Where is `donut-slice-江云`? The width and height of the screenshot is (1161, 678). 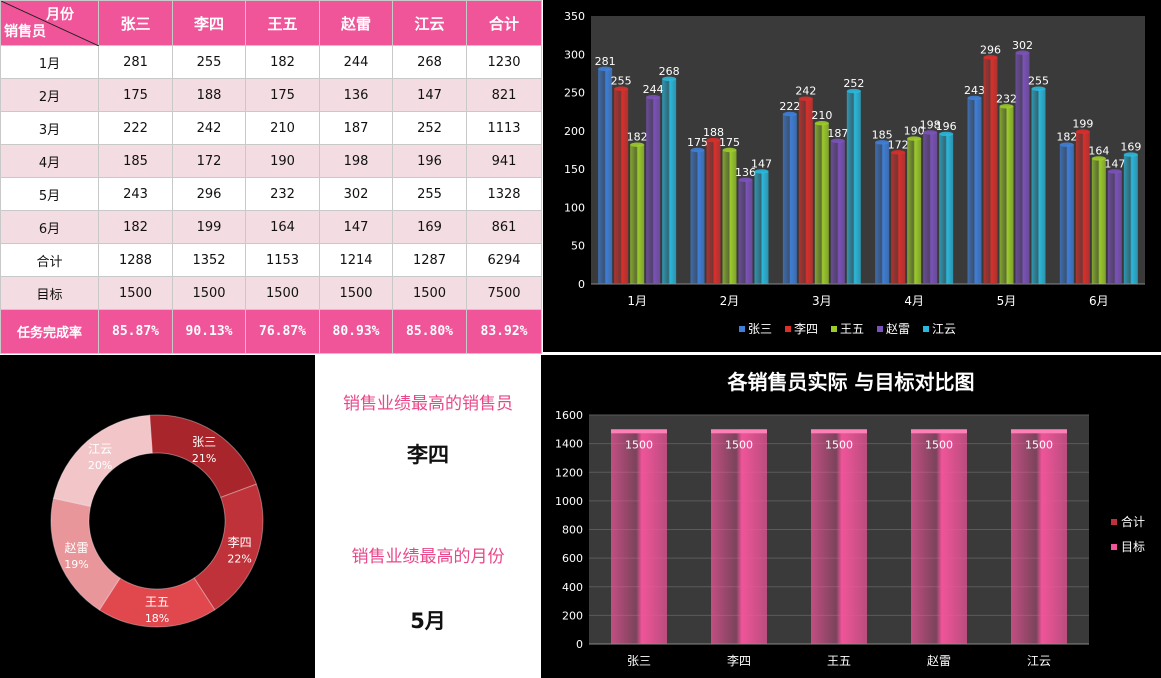 donut-slice-江云 is located at coordinates (102, 461).